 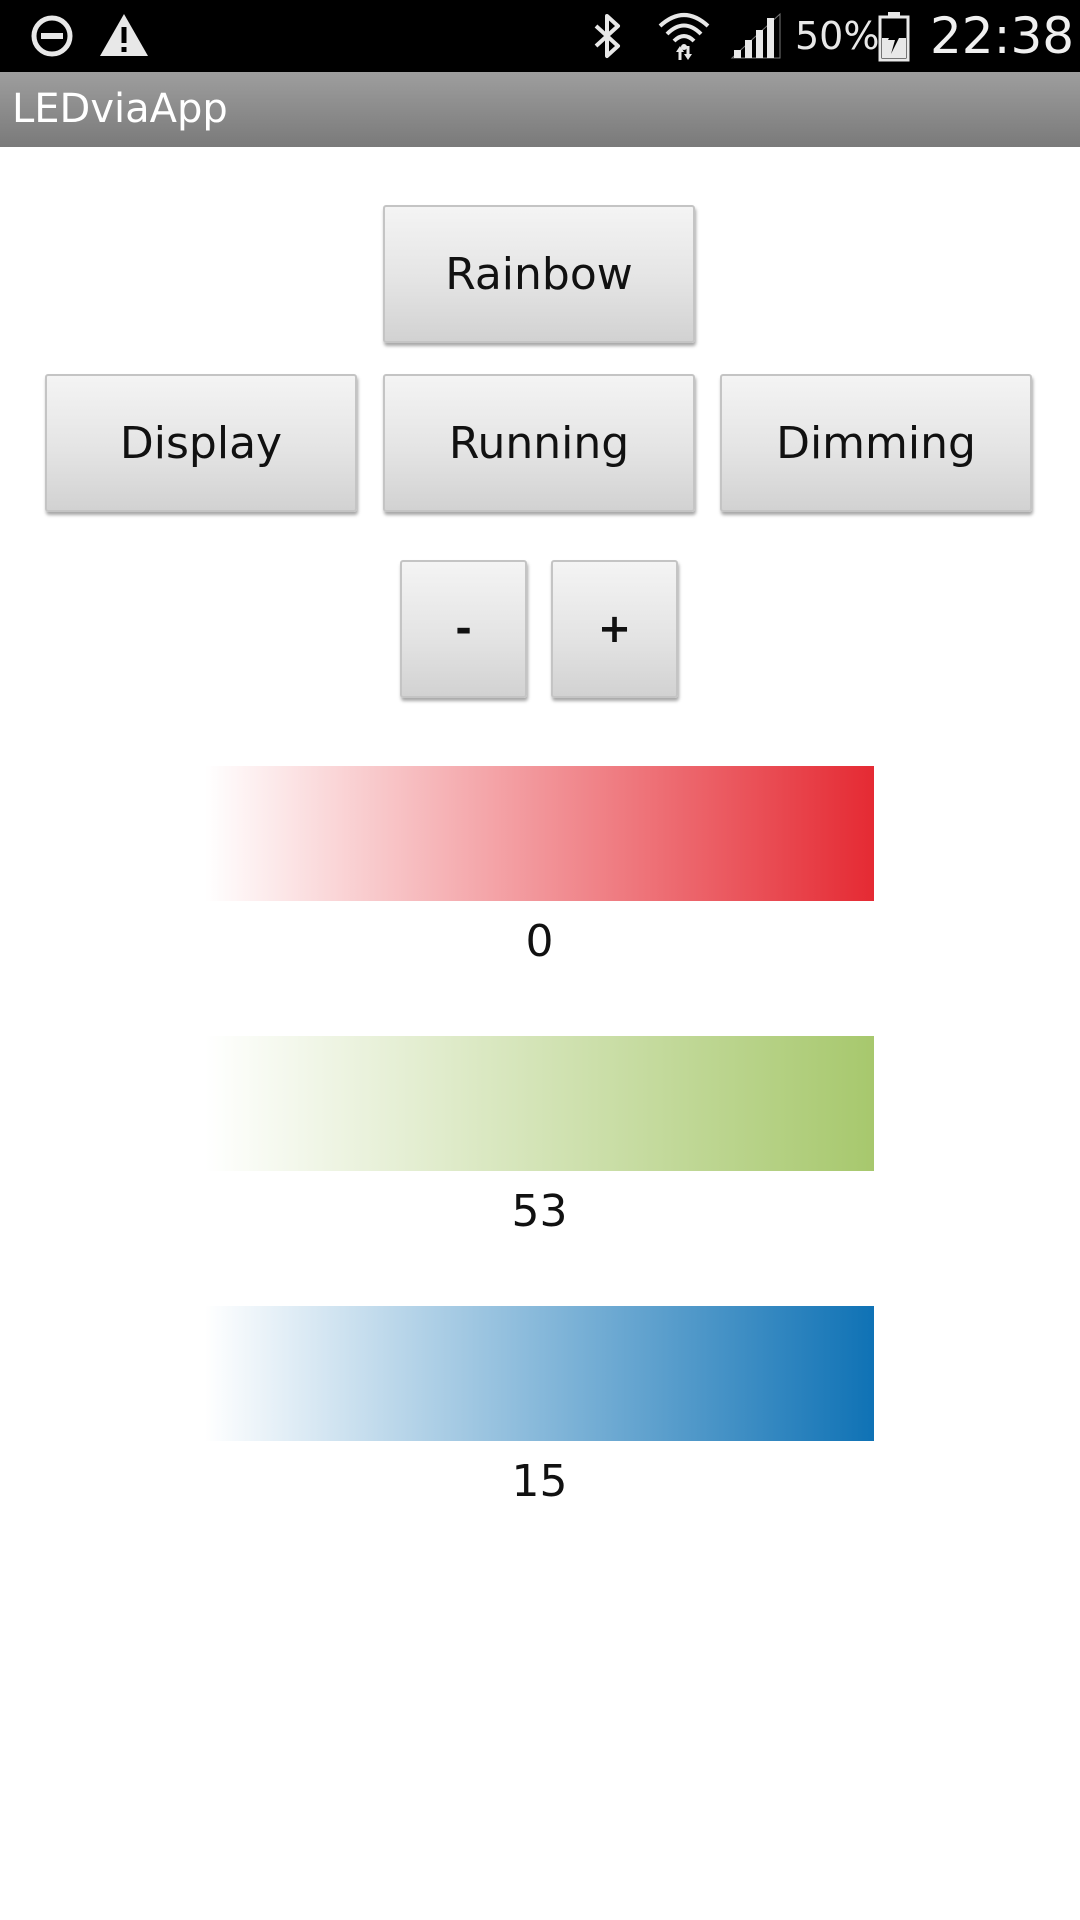 I want to click on action-bar: LEDviaApp, so click(x=540, y=109).